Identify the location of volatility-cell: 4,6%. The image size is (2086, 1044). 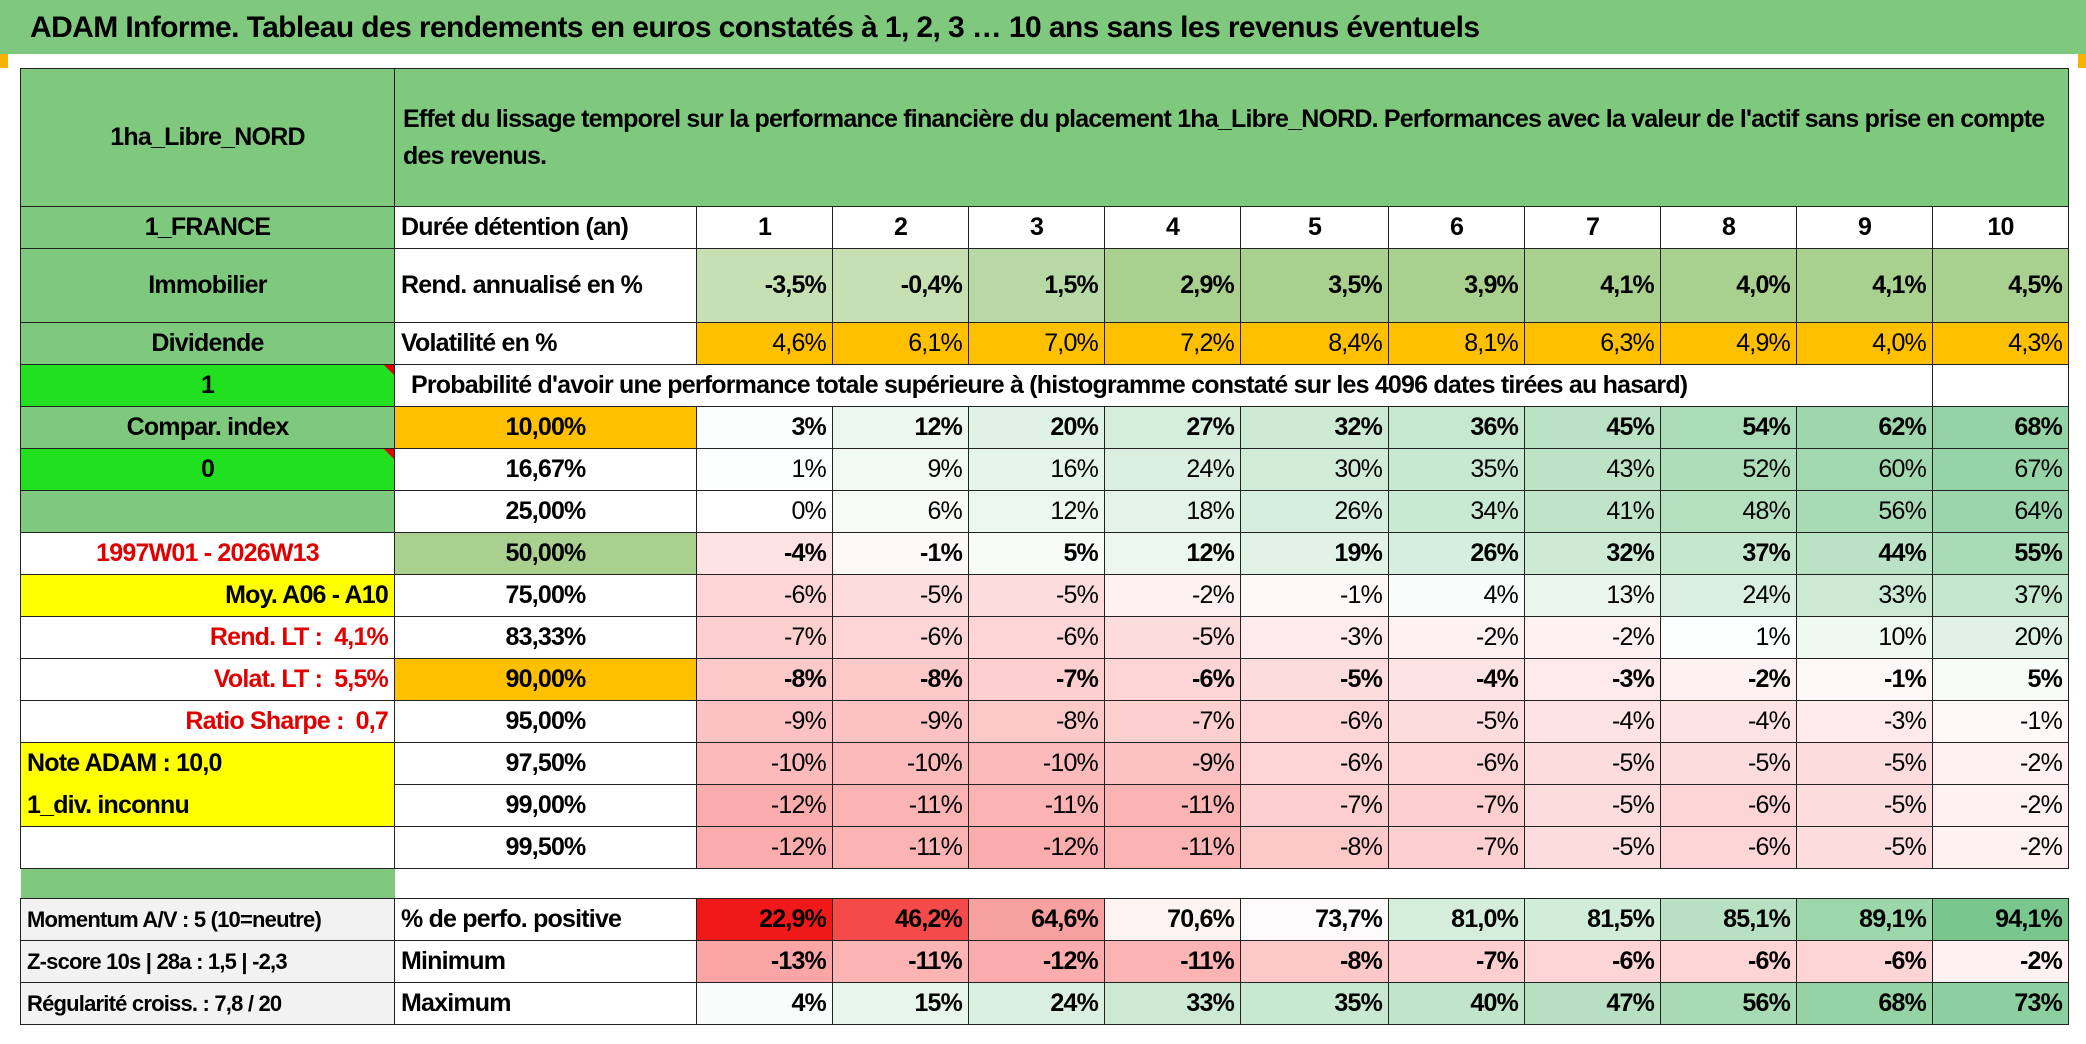
(764, 343).